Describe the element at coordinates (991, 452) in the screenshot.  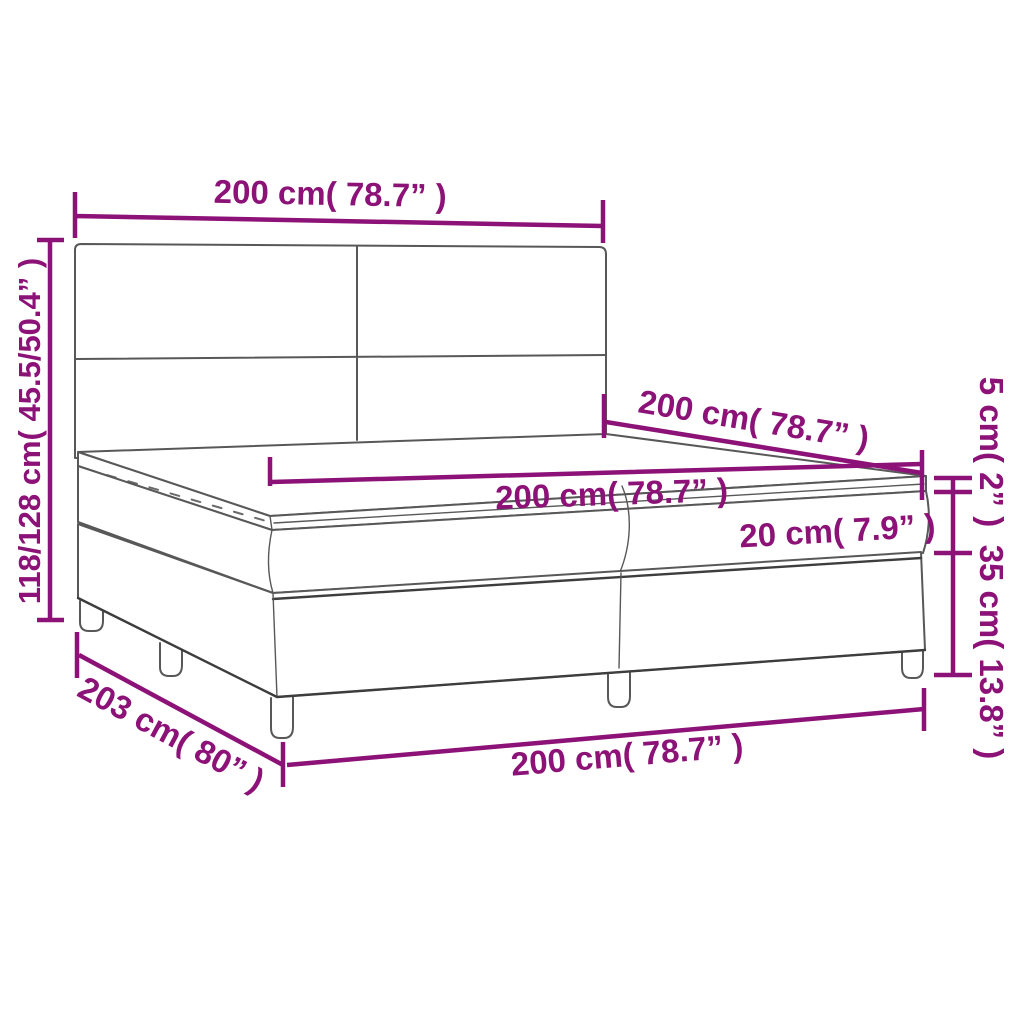
I see `dim-label-topper-height: 5 cm( 2” )` at that location.